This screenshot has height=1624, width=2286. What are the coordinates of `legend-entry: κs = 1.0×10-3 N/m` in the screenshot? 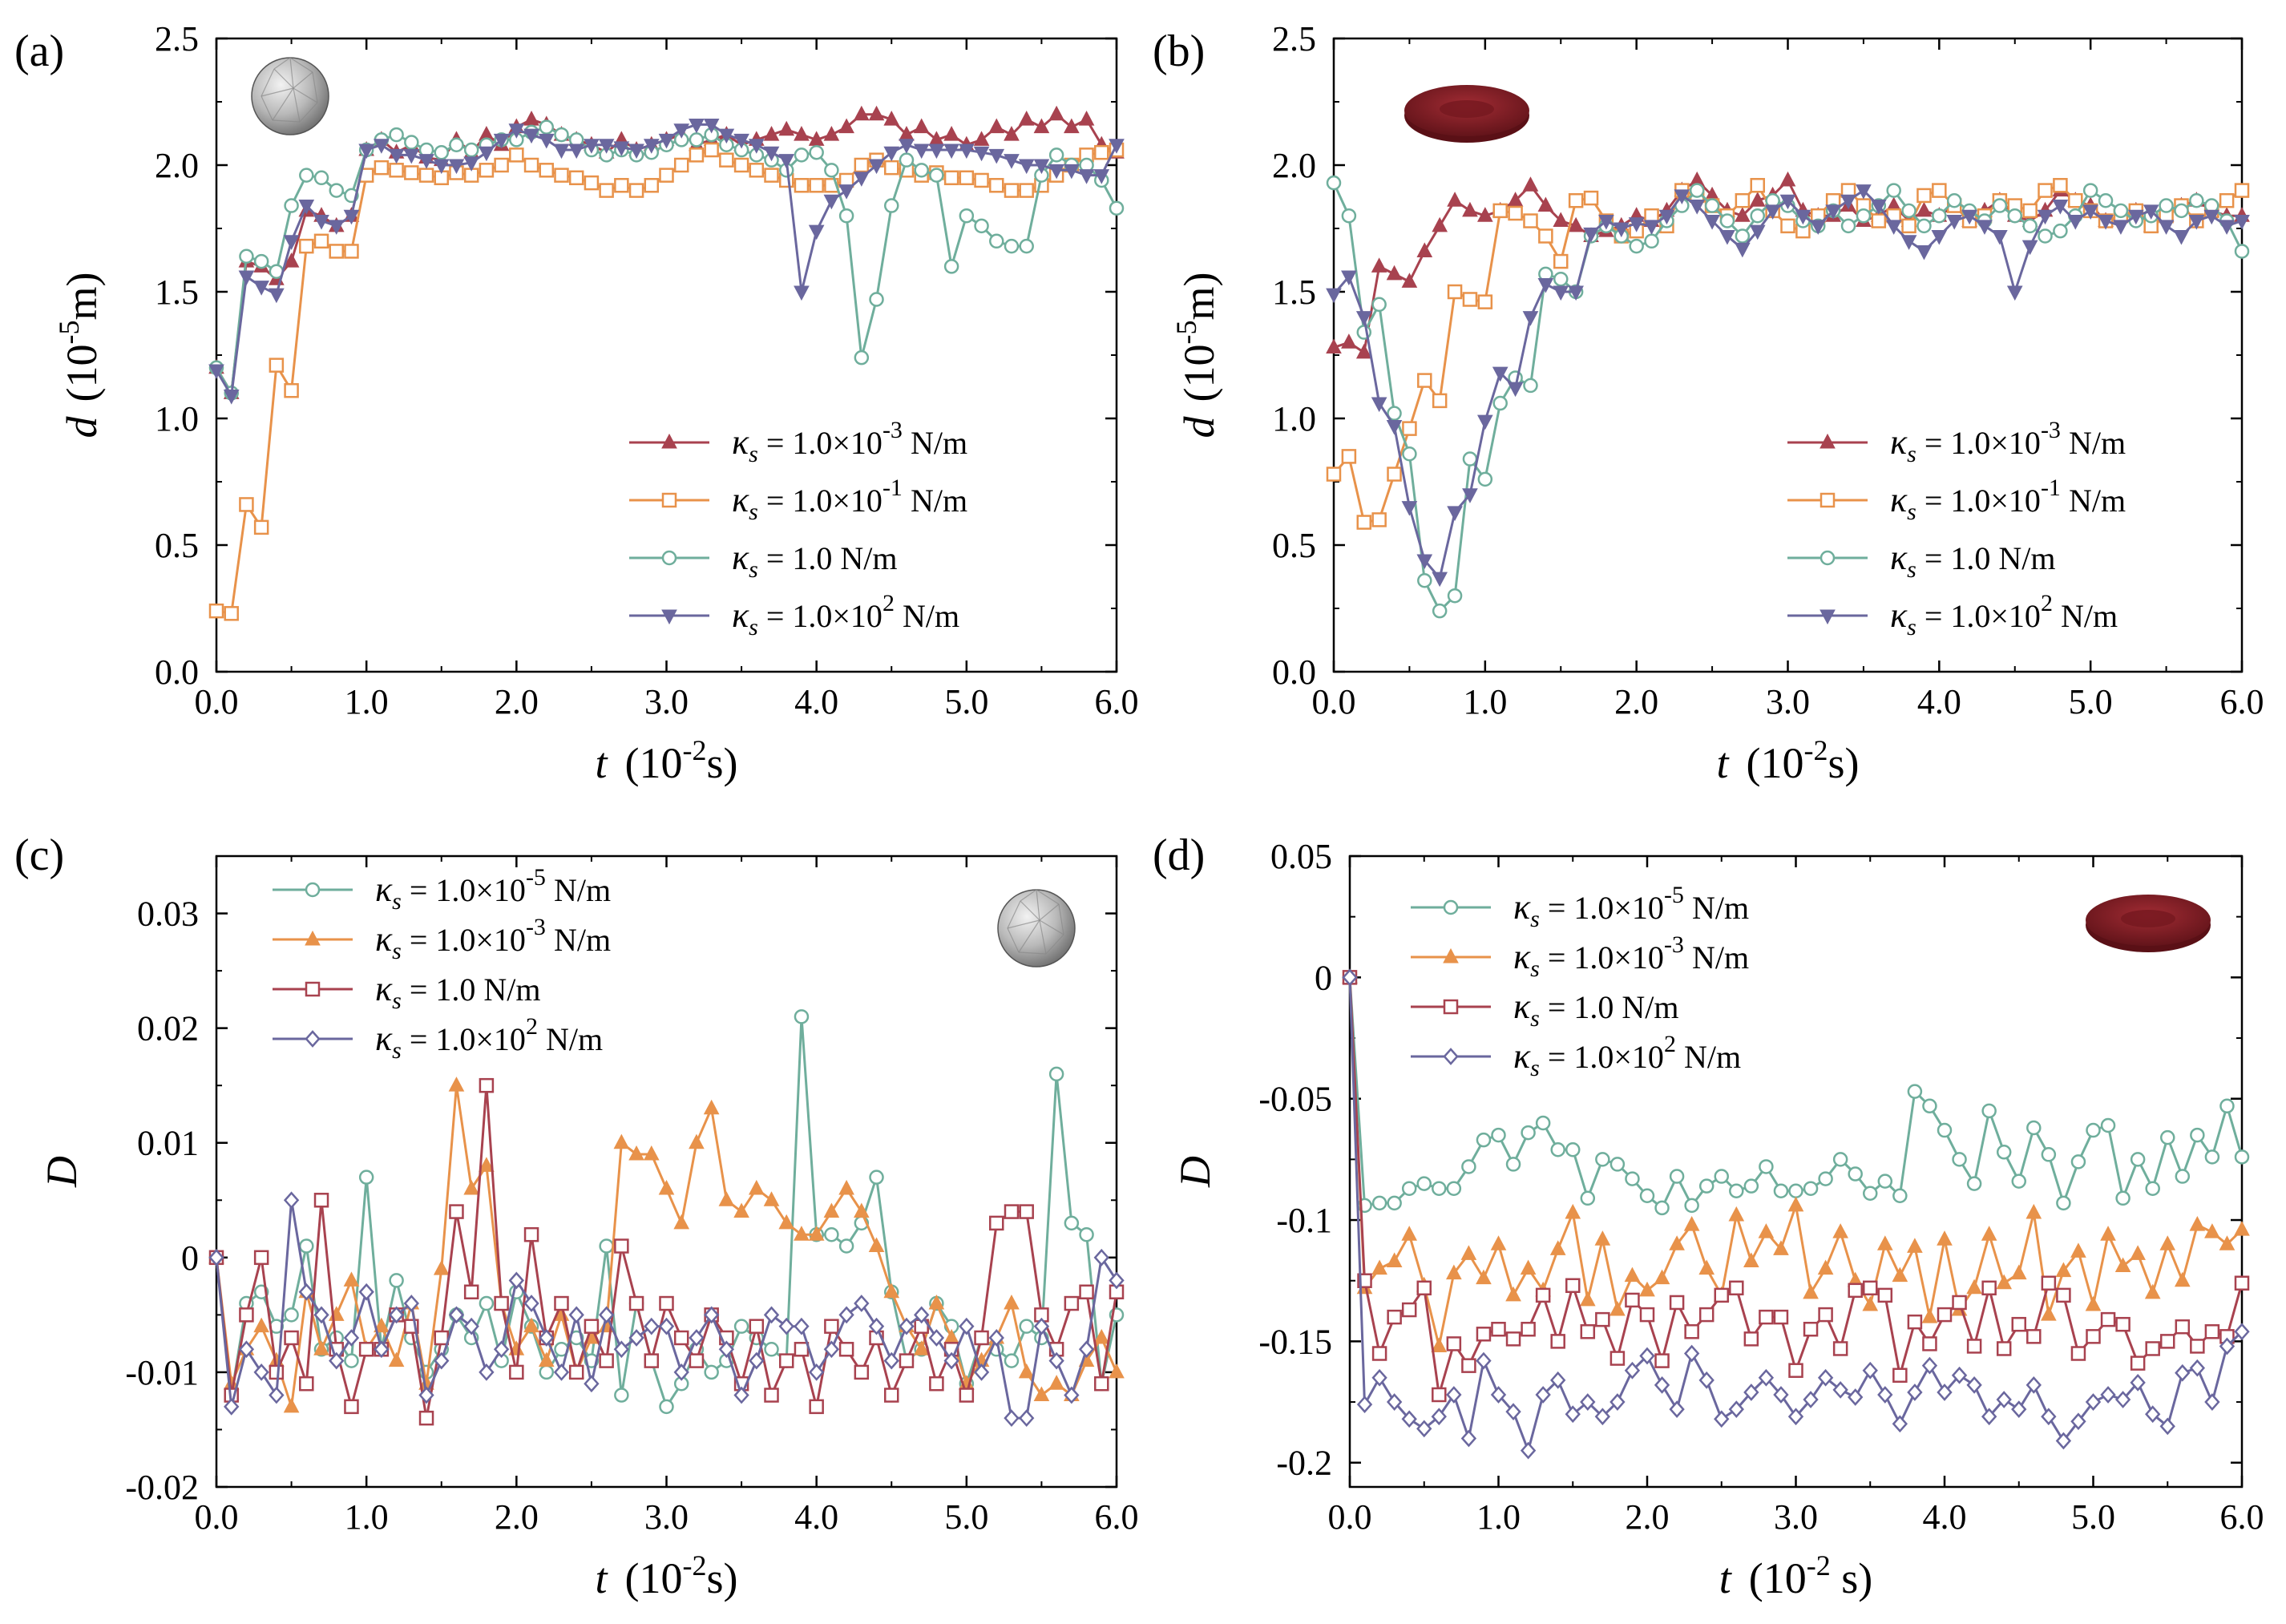 It's located at (2008, 442).